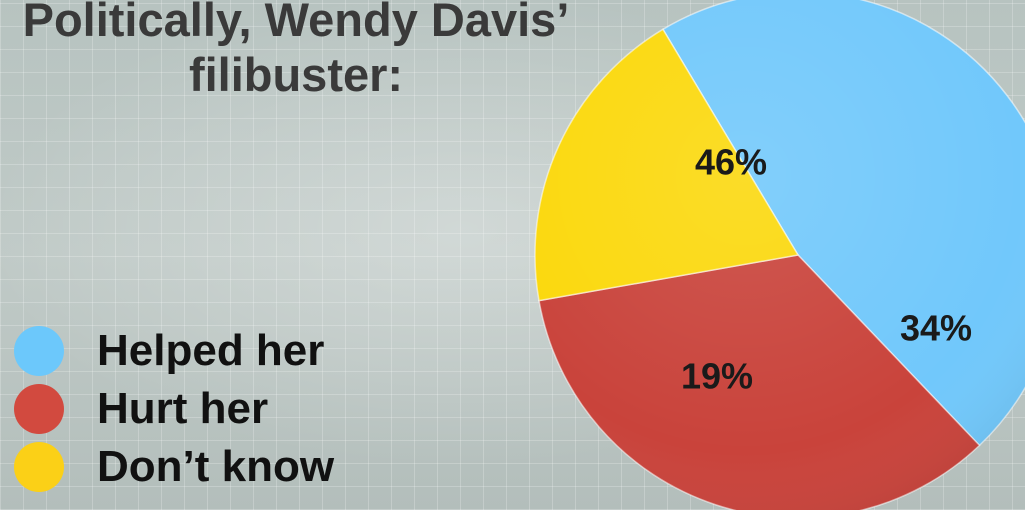 This screenshot has height=510, width=1025. I want to click on legend-swatch-hurt, so click(39, 409).